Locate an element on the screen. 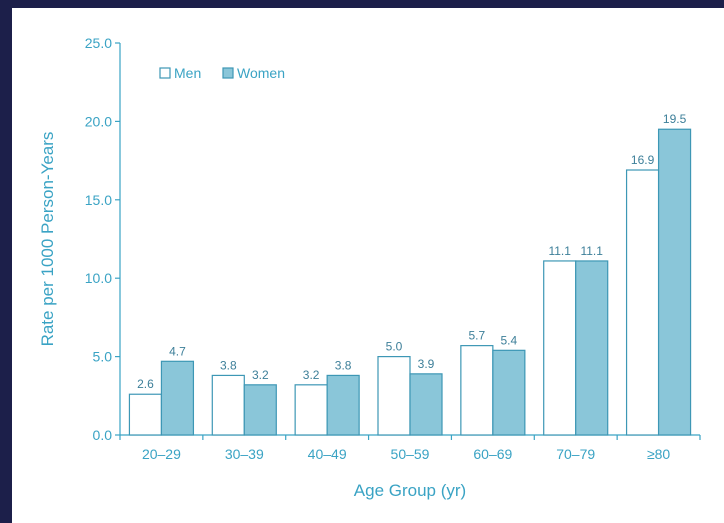 Image resolution: width=724 pixels, height=523 pixels. data-label: 19.5 is located at coordinates (675, 119).